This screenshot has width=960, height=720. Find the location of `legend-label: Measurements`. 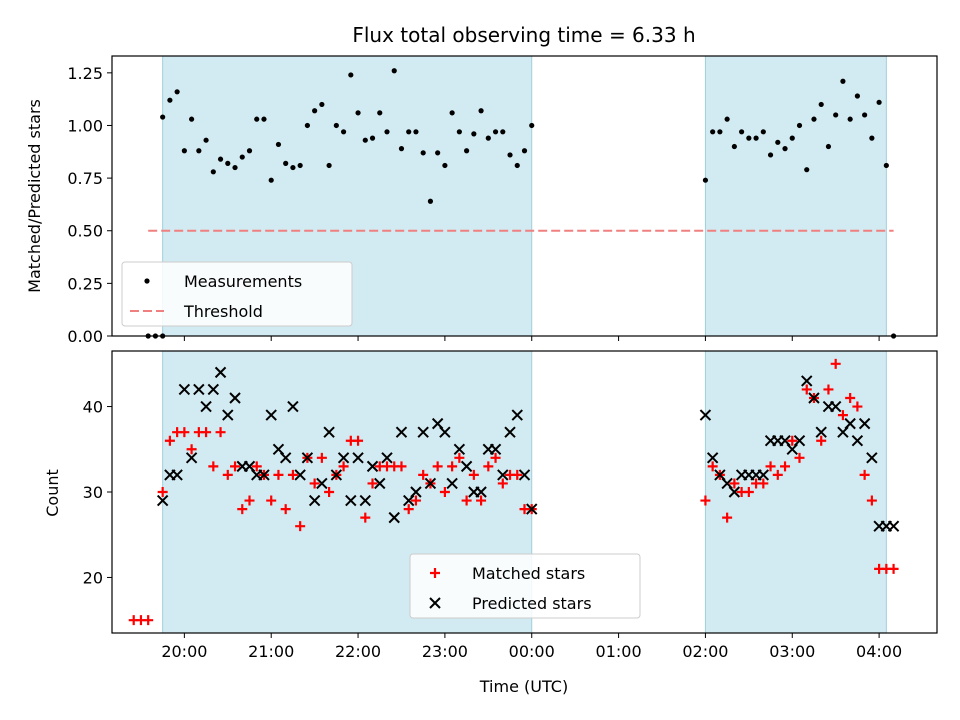

legend-label: Measurements is located at coordinates (243, 281).